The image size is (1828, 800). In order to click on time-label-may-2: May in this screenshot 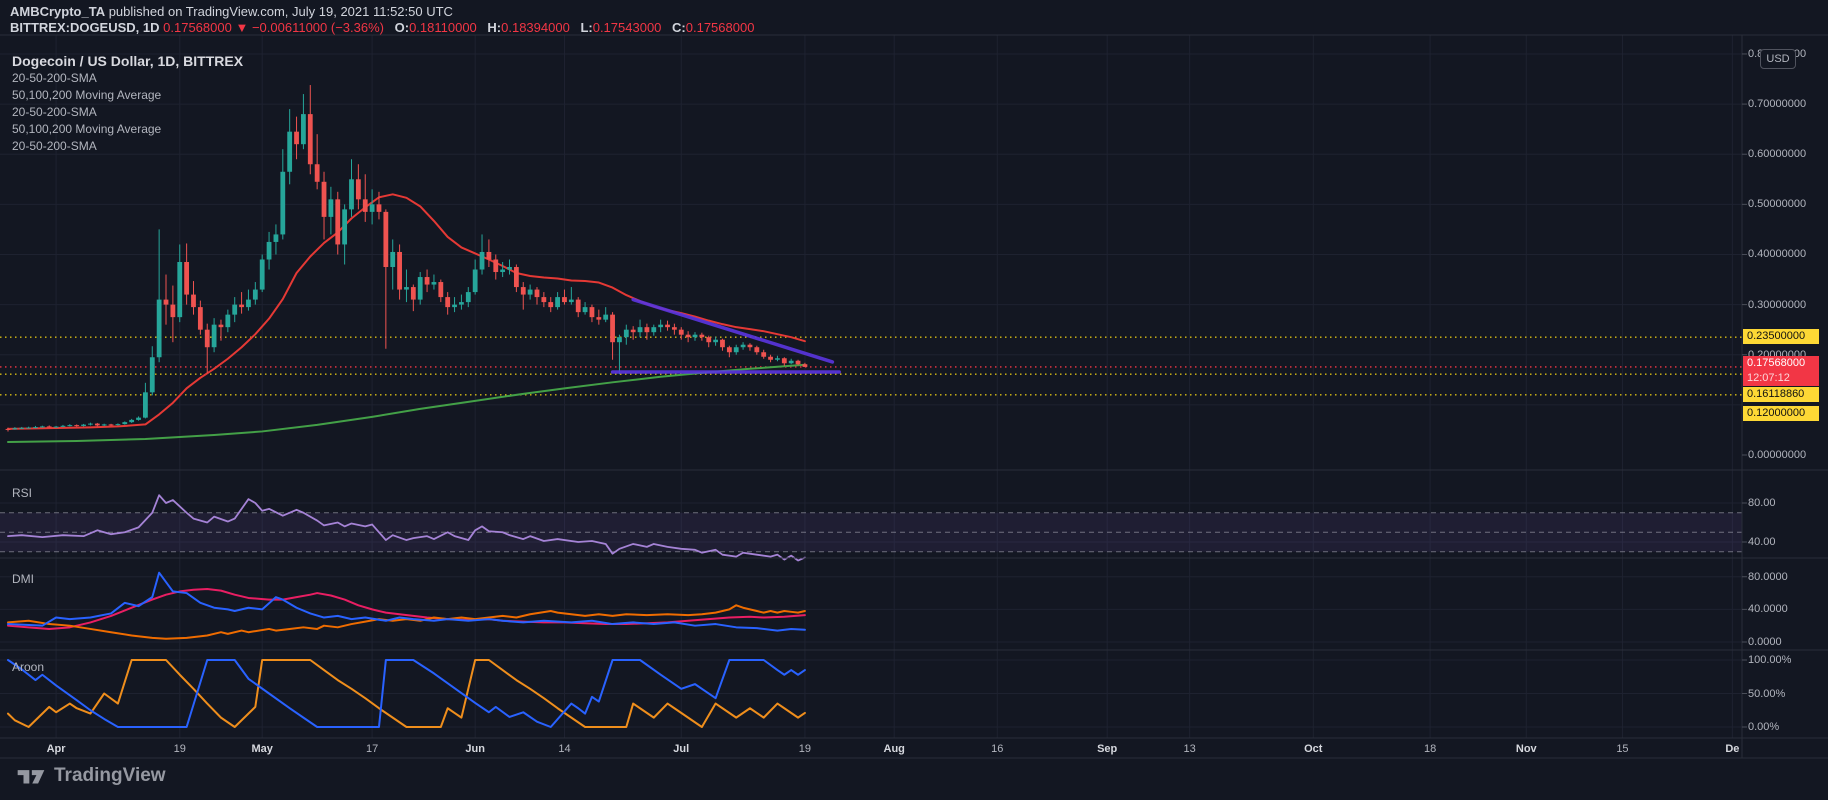, I will do `click(262, 749)`.